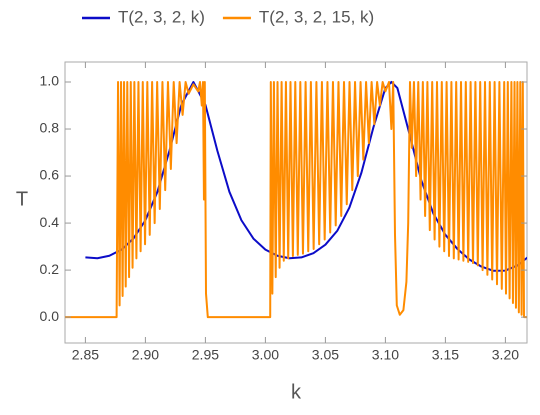 The height and width of the screenshot is (415, 540). What do you see at coordinates (265, 355) in the screenshot?
I see `x-tick-label: 3.00` at bounding box center [265, 355].